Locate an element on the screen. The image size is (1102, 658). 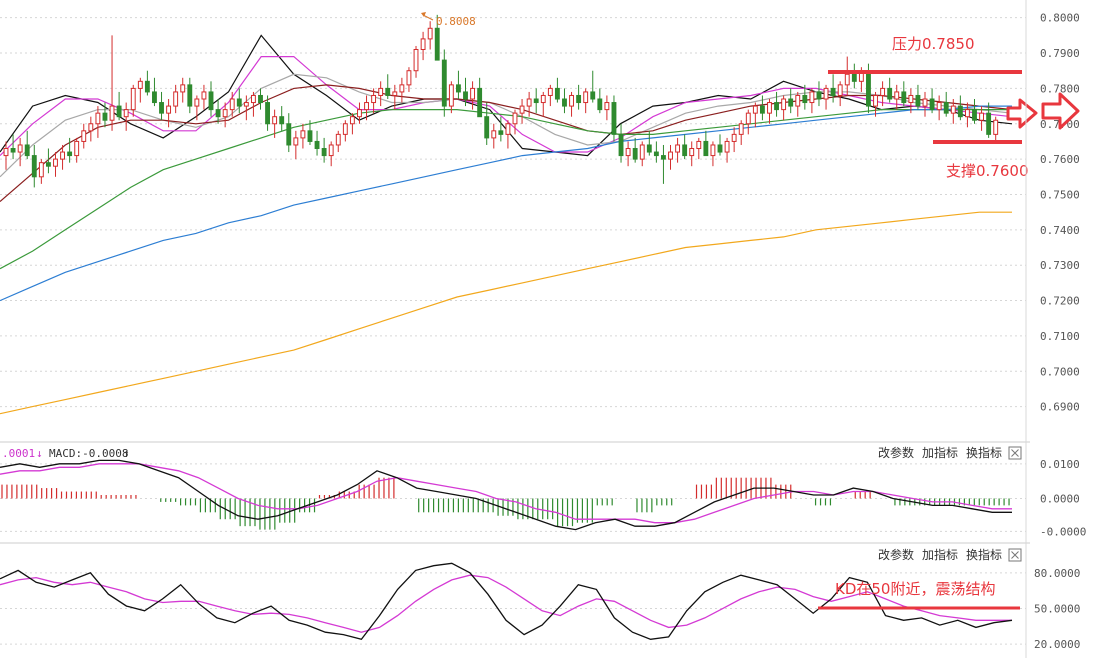
kd-d-line is located at coordinates (506, 603).